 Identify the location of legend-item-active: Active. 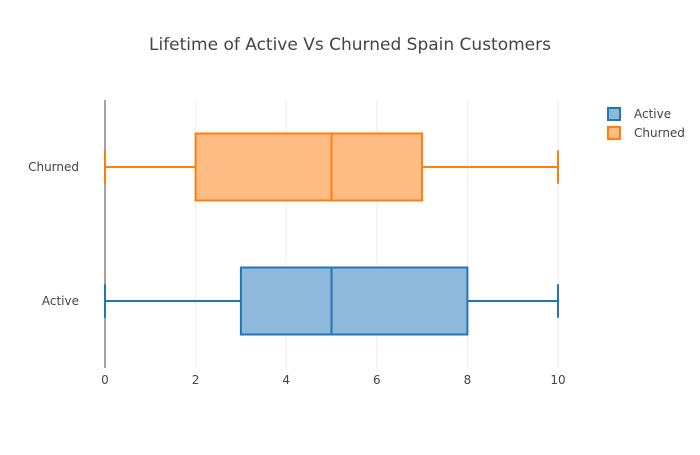
(639, 114).